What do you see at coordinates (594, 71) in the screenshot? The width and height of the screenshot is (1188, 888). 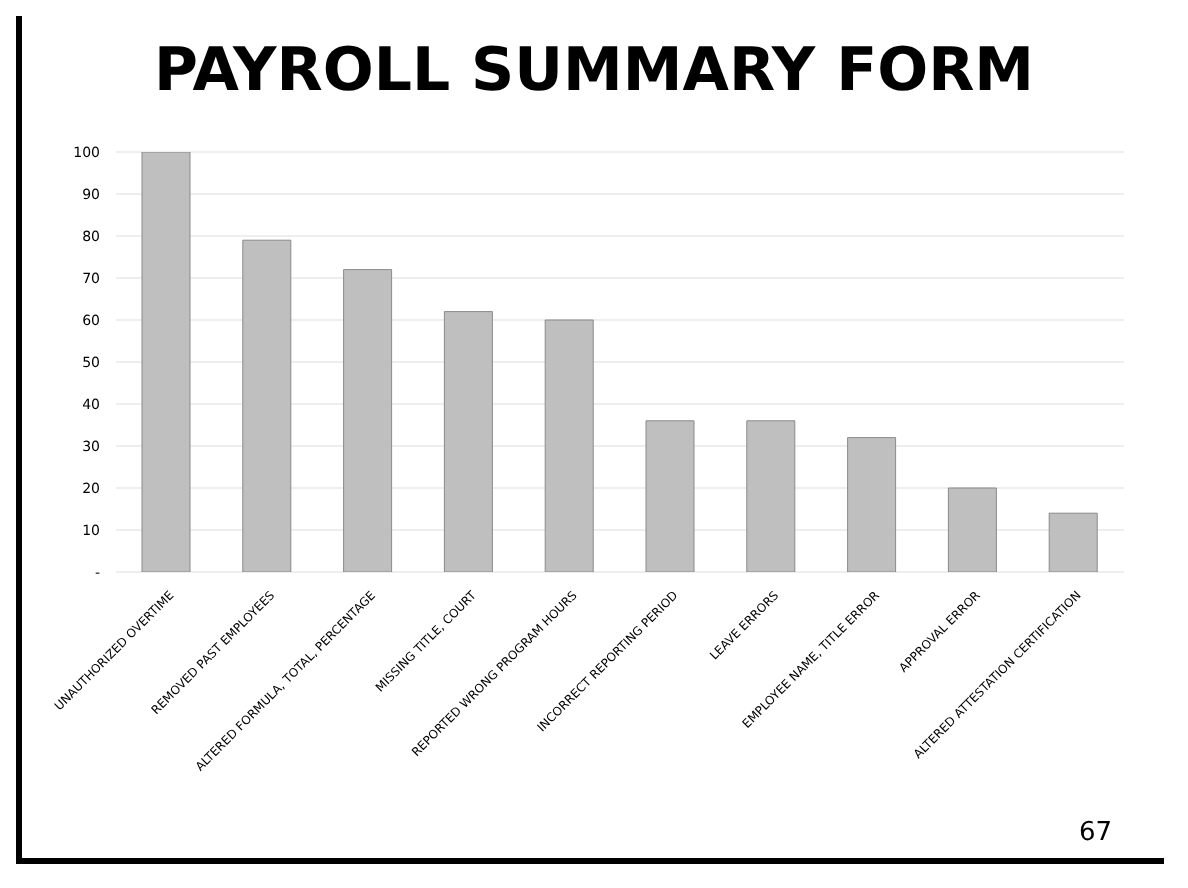 I see `chart-title: PAYROLL SUMMARY FORM` at bounding box center [594, 71].